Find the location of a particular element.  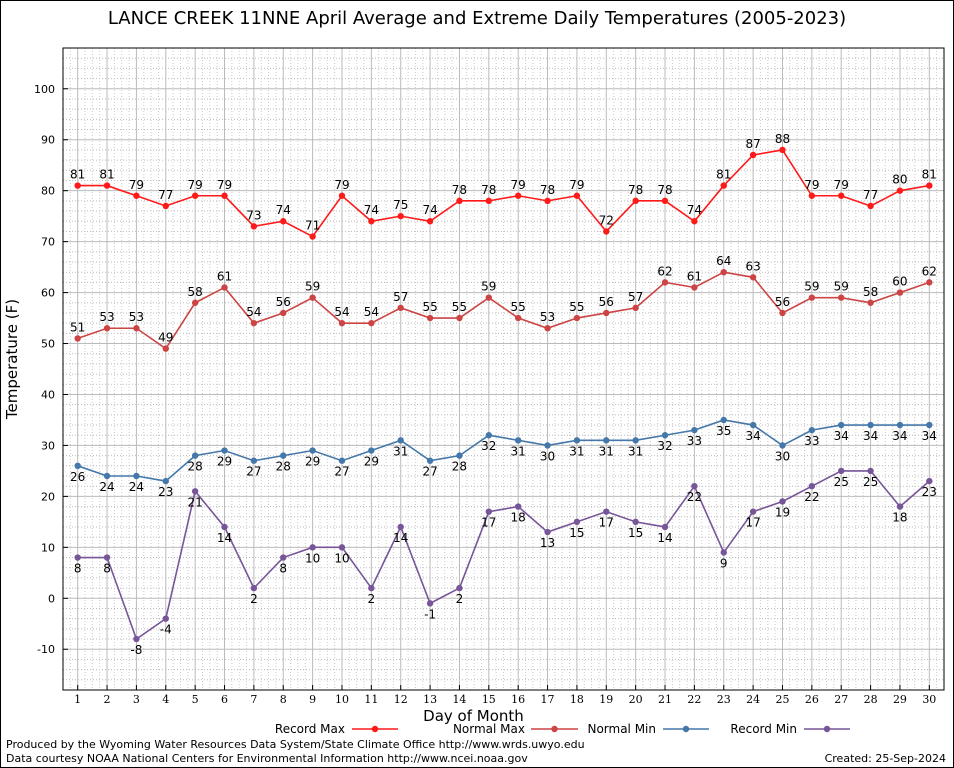

record-max-data-label: 88 is located at coordinates (782, 139).